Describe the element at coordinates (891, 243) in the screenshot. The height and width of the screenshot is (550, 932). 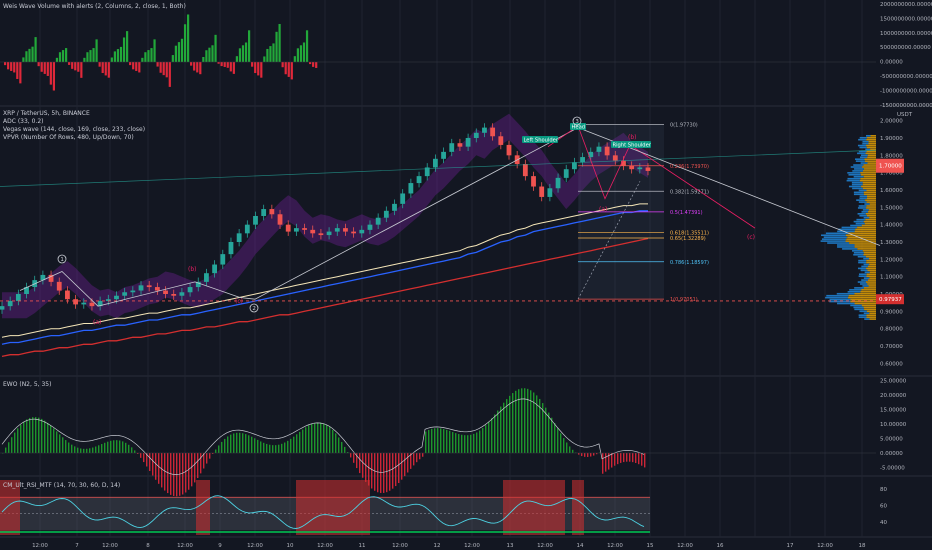
I see `price-axis-tick: 1.30000` at that location.